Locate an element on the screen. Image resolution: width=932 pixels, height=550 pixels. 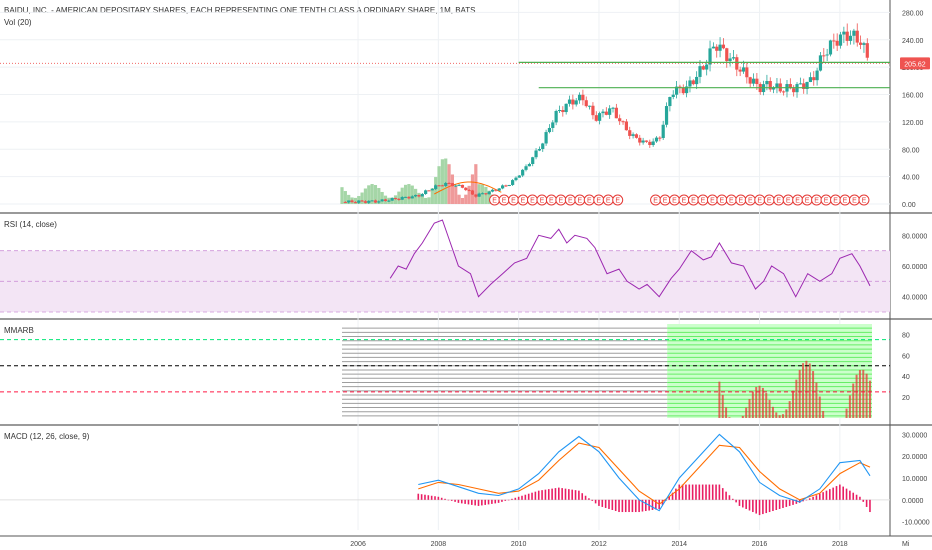
macd-signal-line is located at coordinates (644, 473).